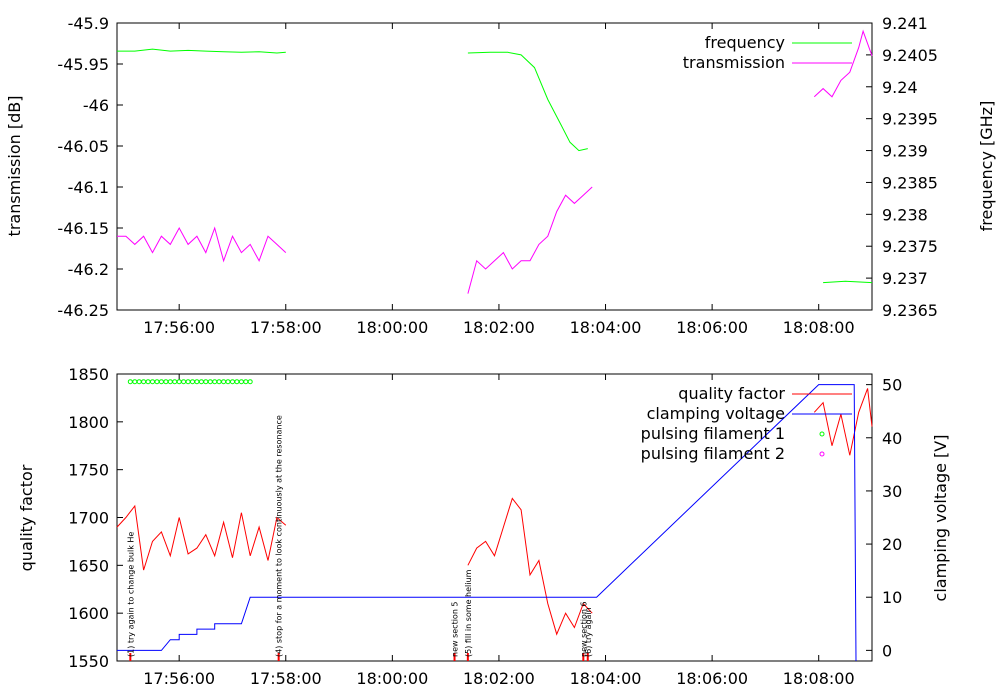  I want to click on y-tick-label: -46.25, so click(83, 310).